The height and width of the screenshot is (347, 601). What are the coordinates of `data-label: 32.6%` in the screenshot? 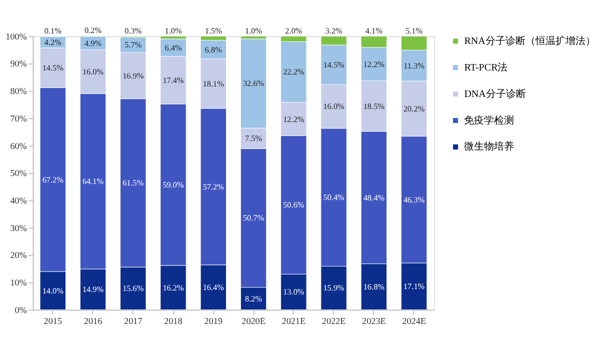 It's located at (253, 83).